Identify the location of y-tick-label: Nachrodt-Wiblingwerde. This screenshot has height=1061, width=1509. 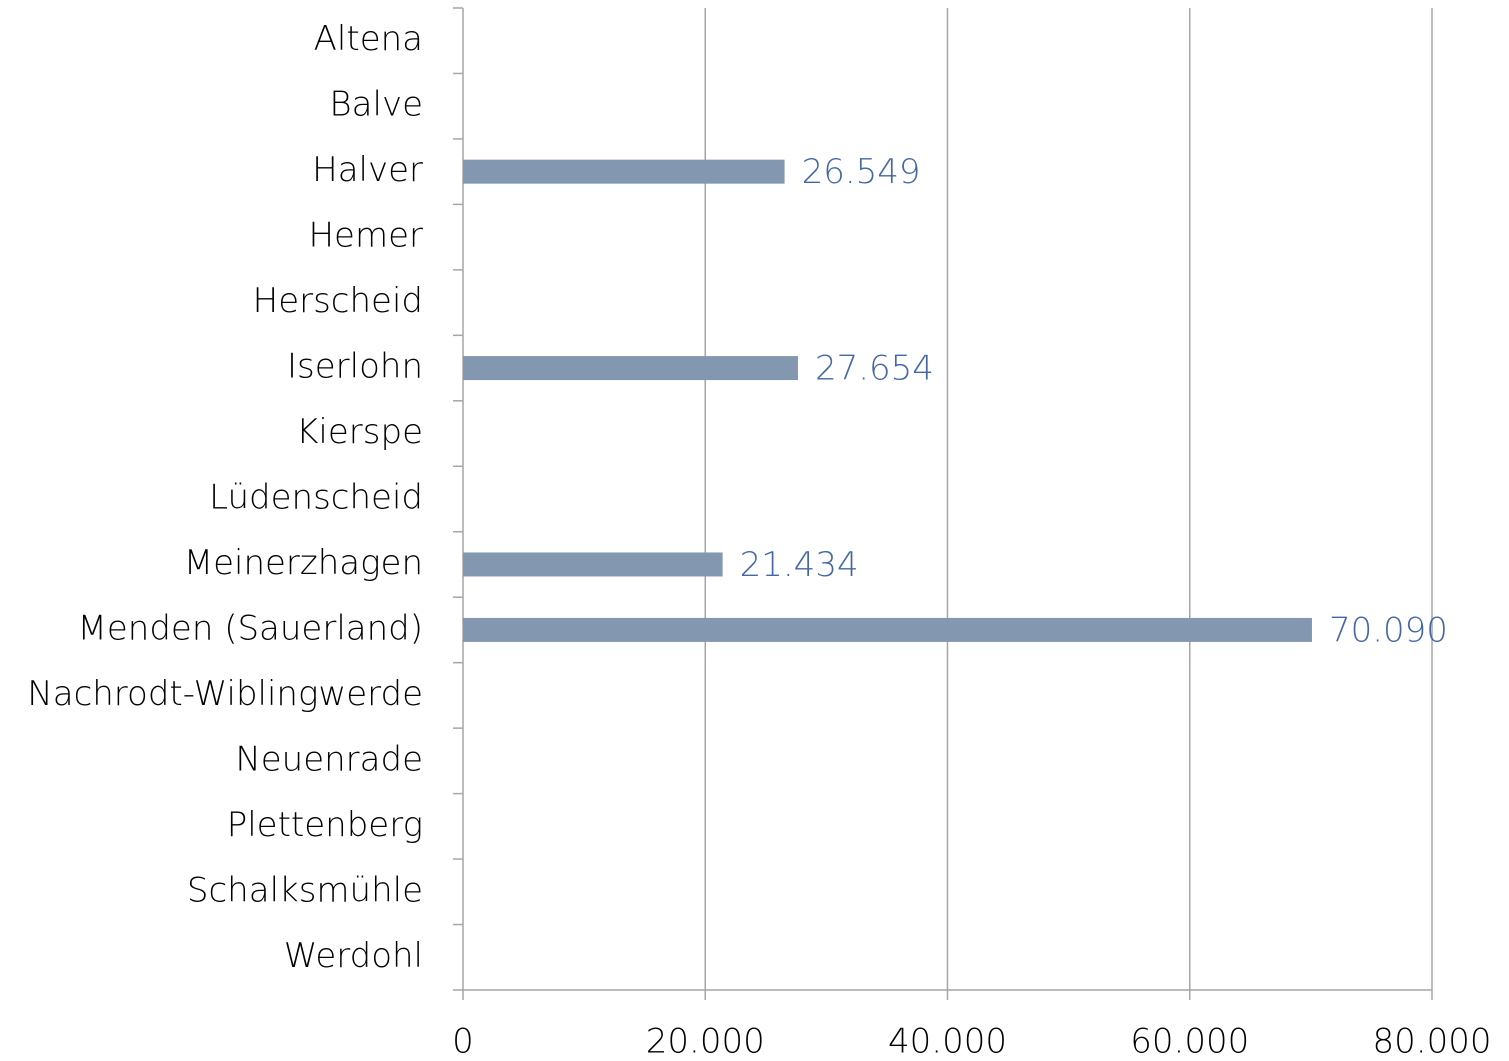
(225, 694).